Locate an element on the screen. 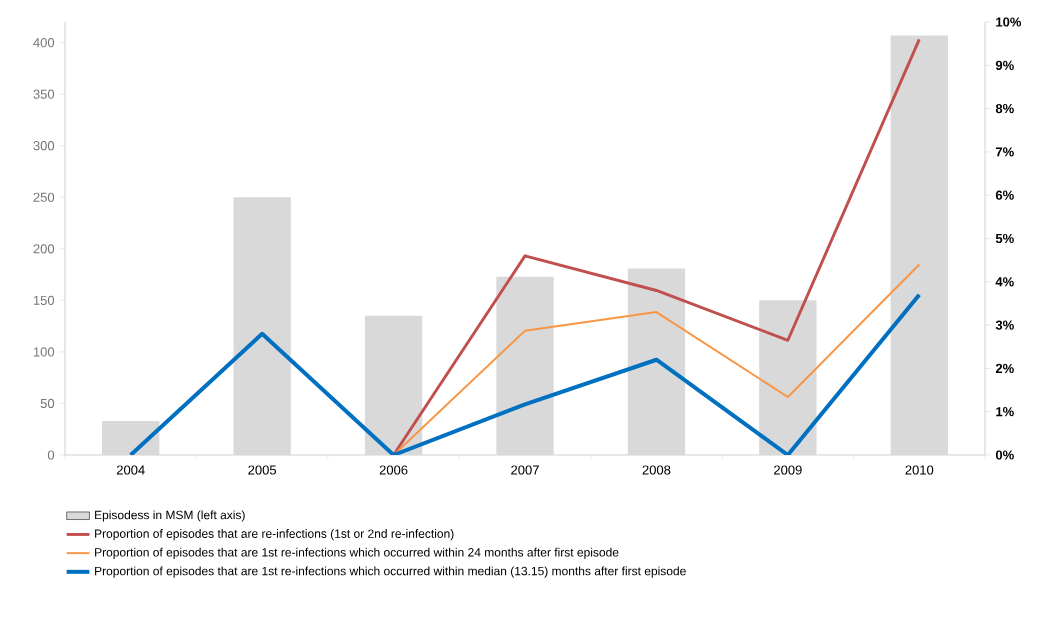  y2-tick-label: 7% is located at coordinates (1004, 152).